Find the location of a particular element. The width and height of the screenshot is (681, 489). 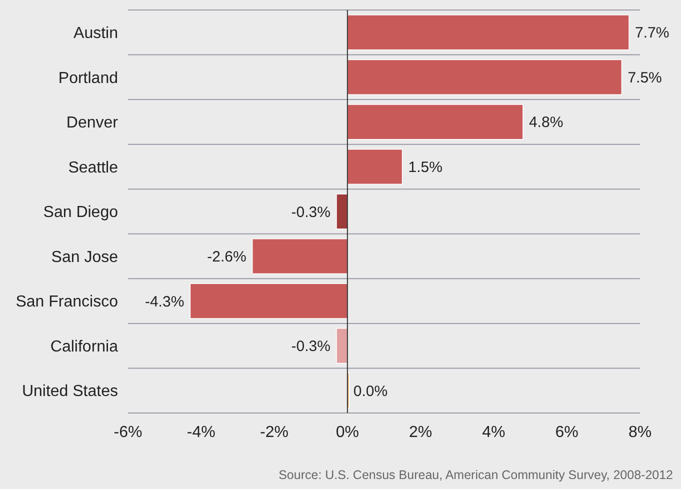

data-label: -4.3% is located at coordinates (164, 301).